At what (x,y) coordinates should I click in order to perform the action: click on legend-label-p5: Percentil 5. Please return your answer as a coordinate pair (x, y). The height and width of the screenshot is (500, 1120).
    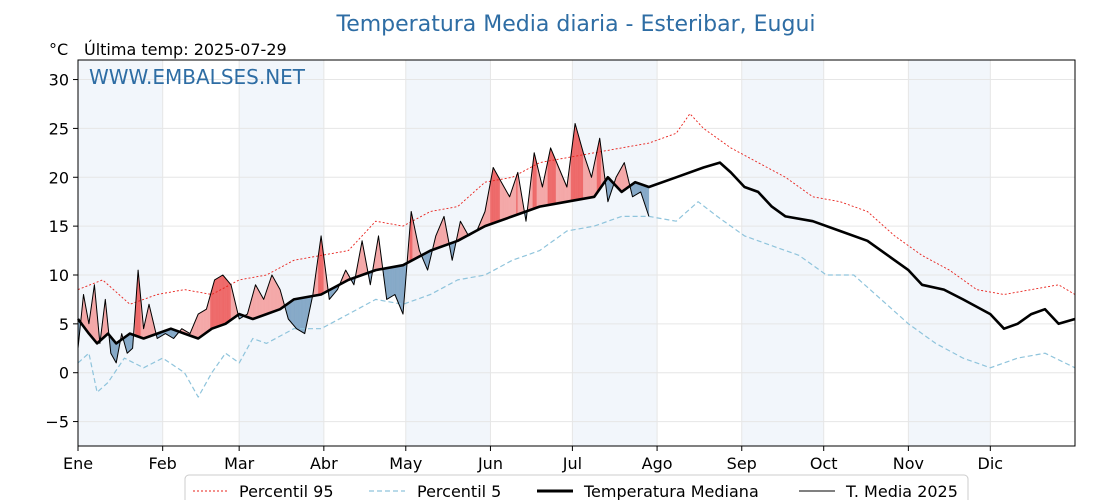
    Looking at the image, I should click on (459, 491).